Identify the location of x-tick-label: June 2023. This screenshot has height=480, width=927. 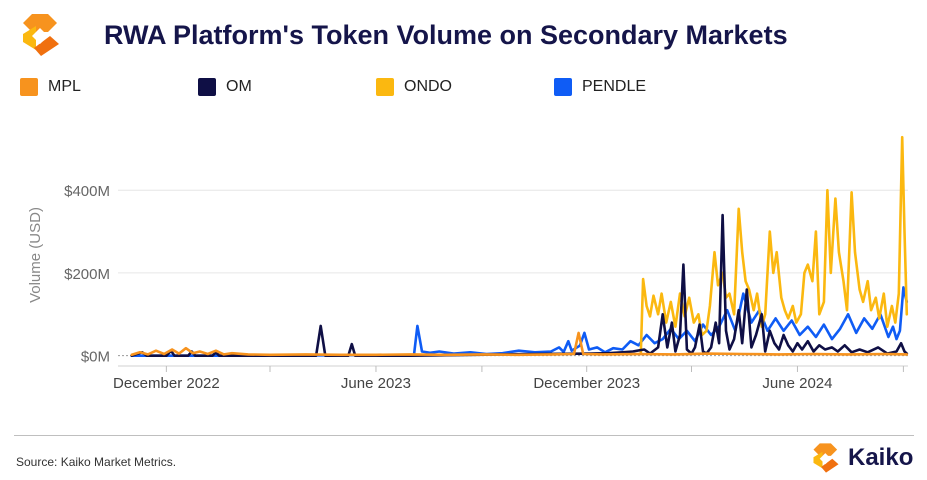
(376, 383).